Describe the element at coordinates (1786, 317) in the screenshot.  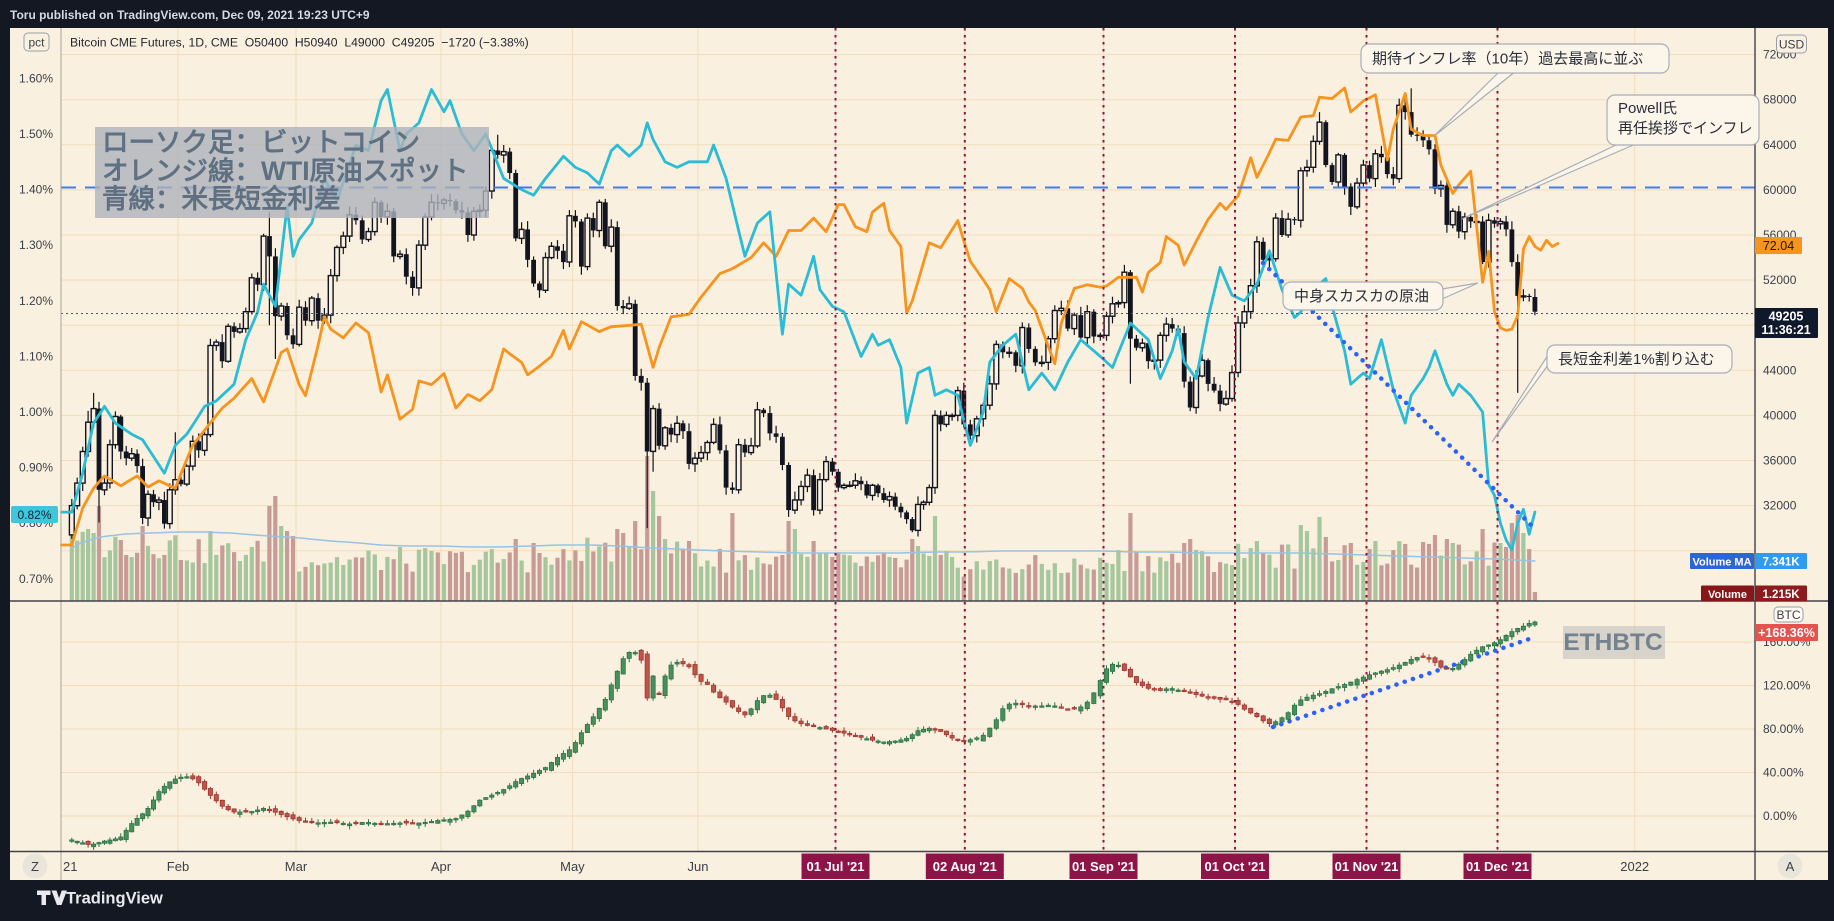
I see `svg-text: 49205` at that location.